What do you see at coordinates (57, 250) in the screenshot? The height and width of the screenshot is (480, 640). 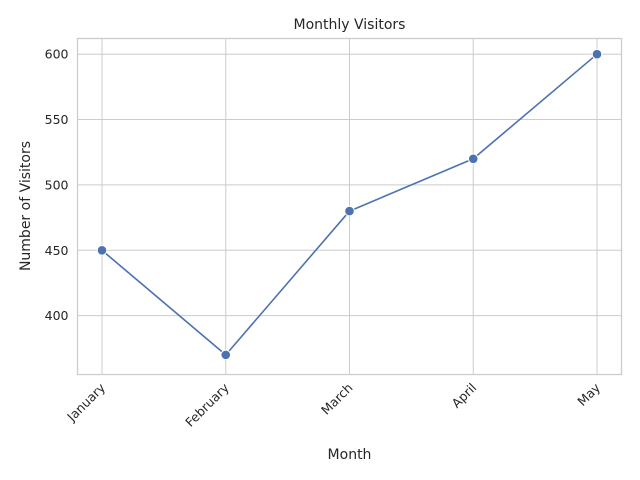 I see `y-tick-label: 450` at bounding box center [57, 250].